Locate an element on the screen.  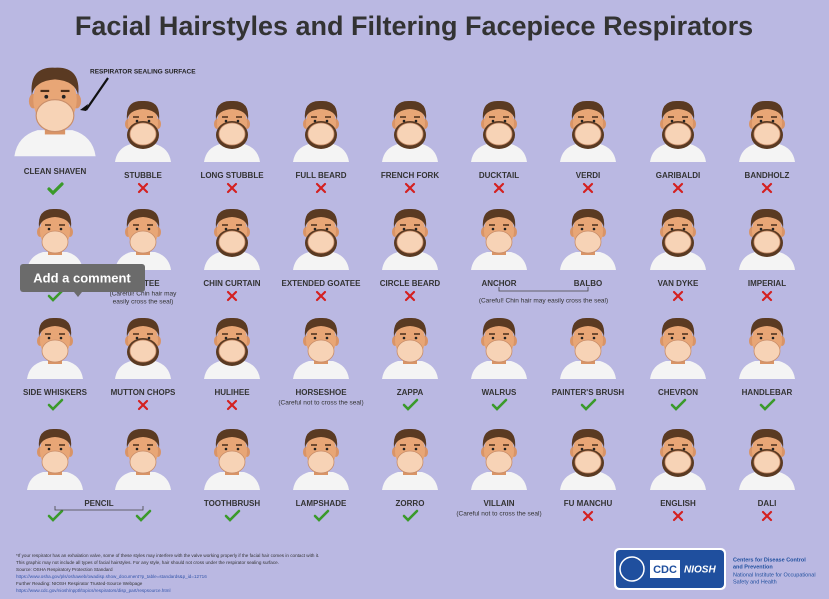
style-label: MUTTON CHOPS is located at coordinates (143, 392).